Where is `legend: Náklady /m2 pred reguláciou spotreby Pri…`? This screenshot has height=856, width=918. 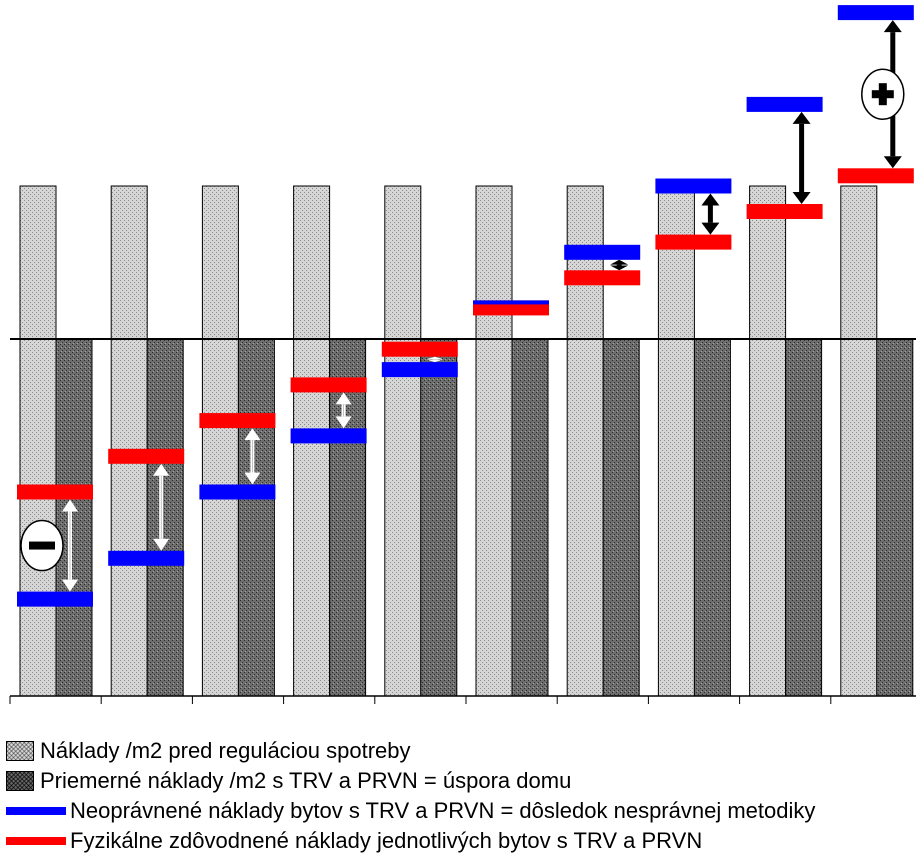 legend: Náklady /m2 pred reguláciou spotreby Pri… is located at coordinates (461, 796).